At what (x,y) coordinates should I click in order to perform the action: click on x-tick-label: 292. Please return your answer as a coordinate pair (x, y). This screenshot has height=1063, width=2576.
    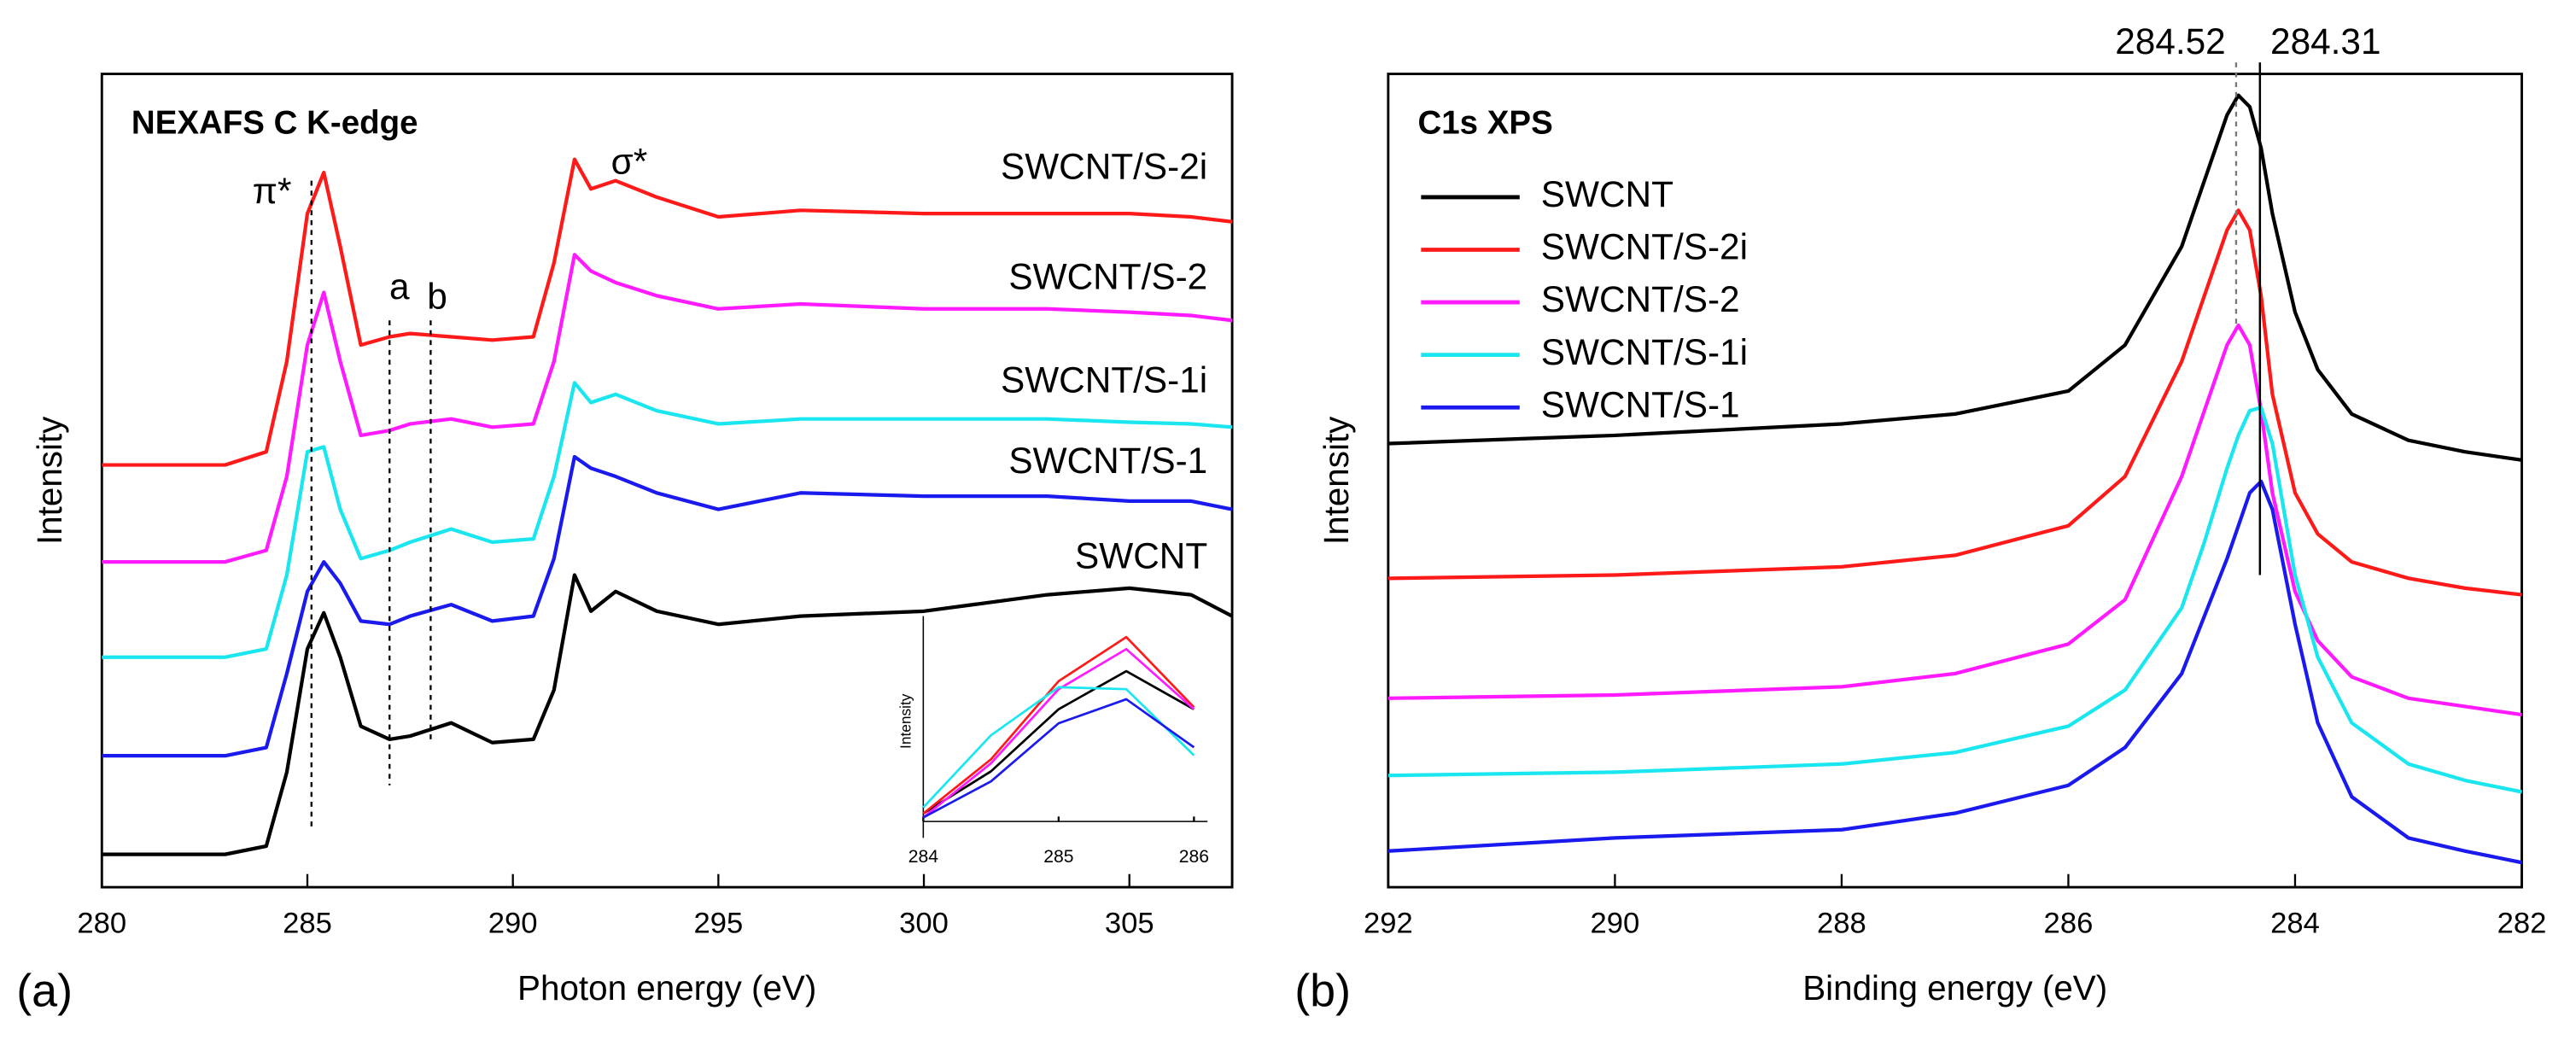
    Looking at the image, I should click on (1388, 924).